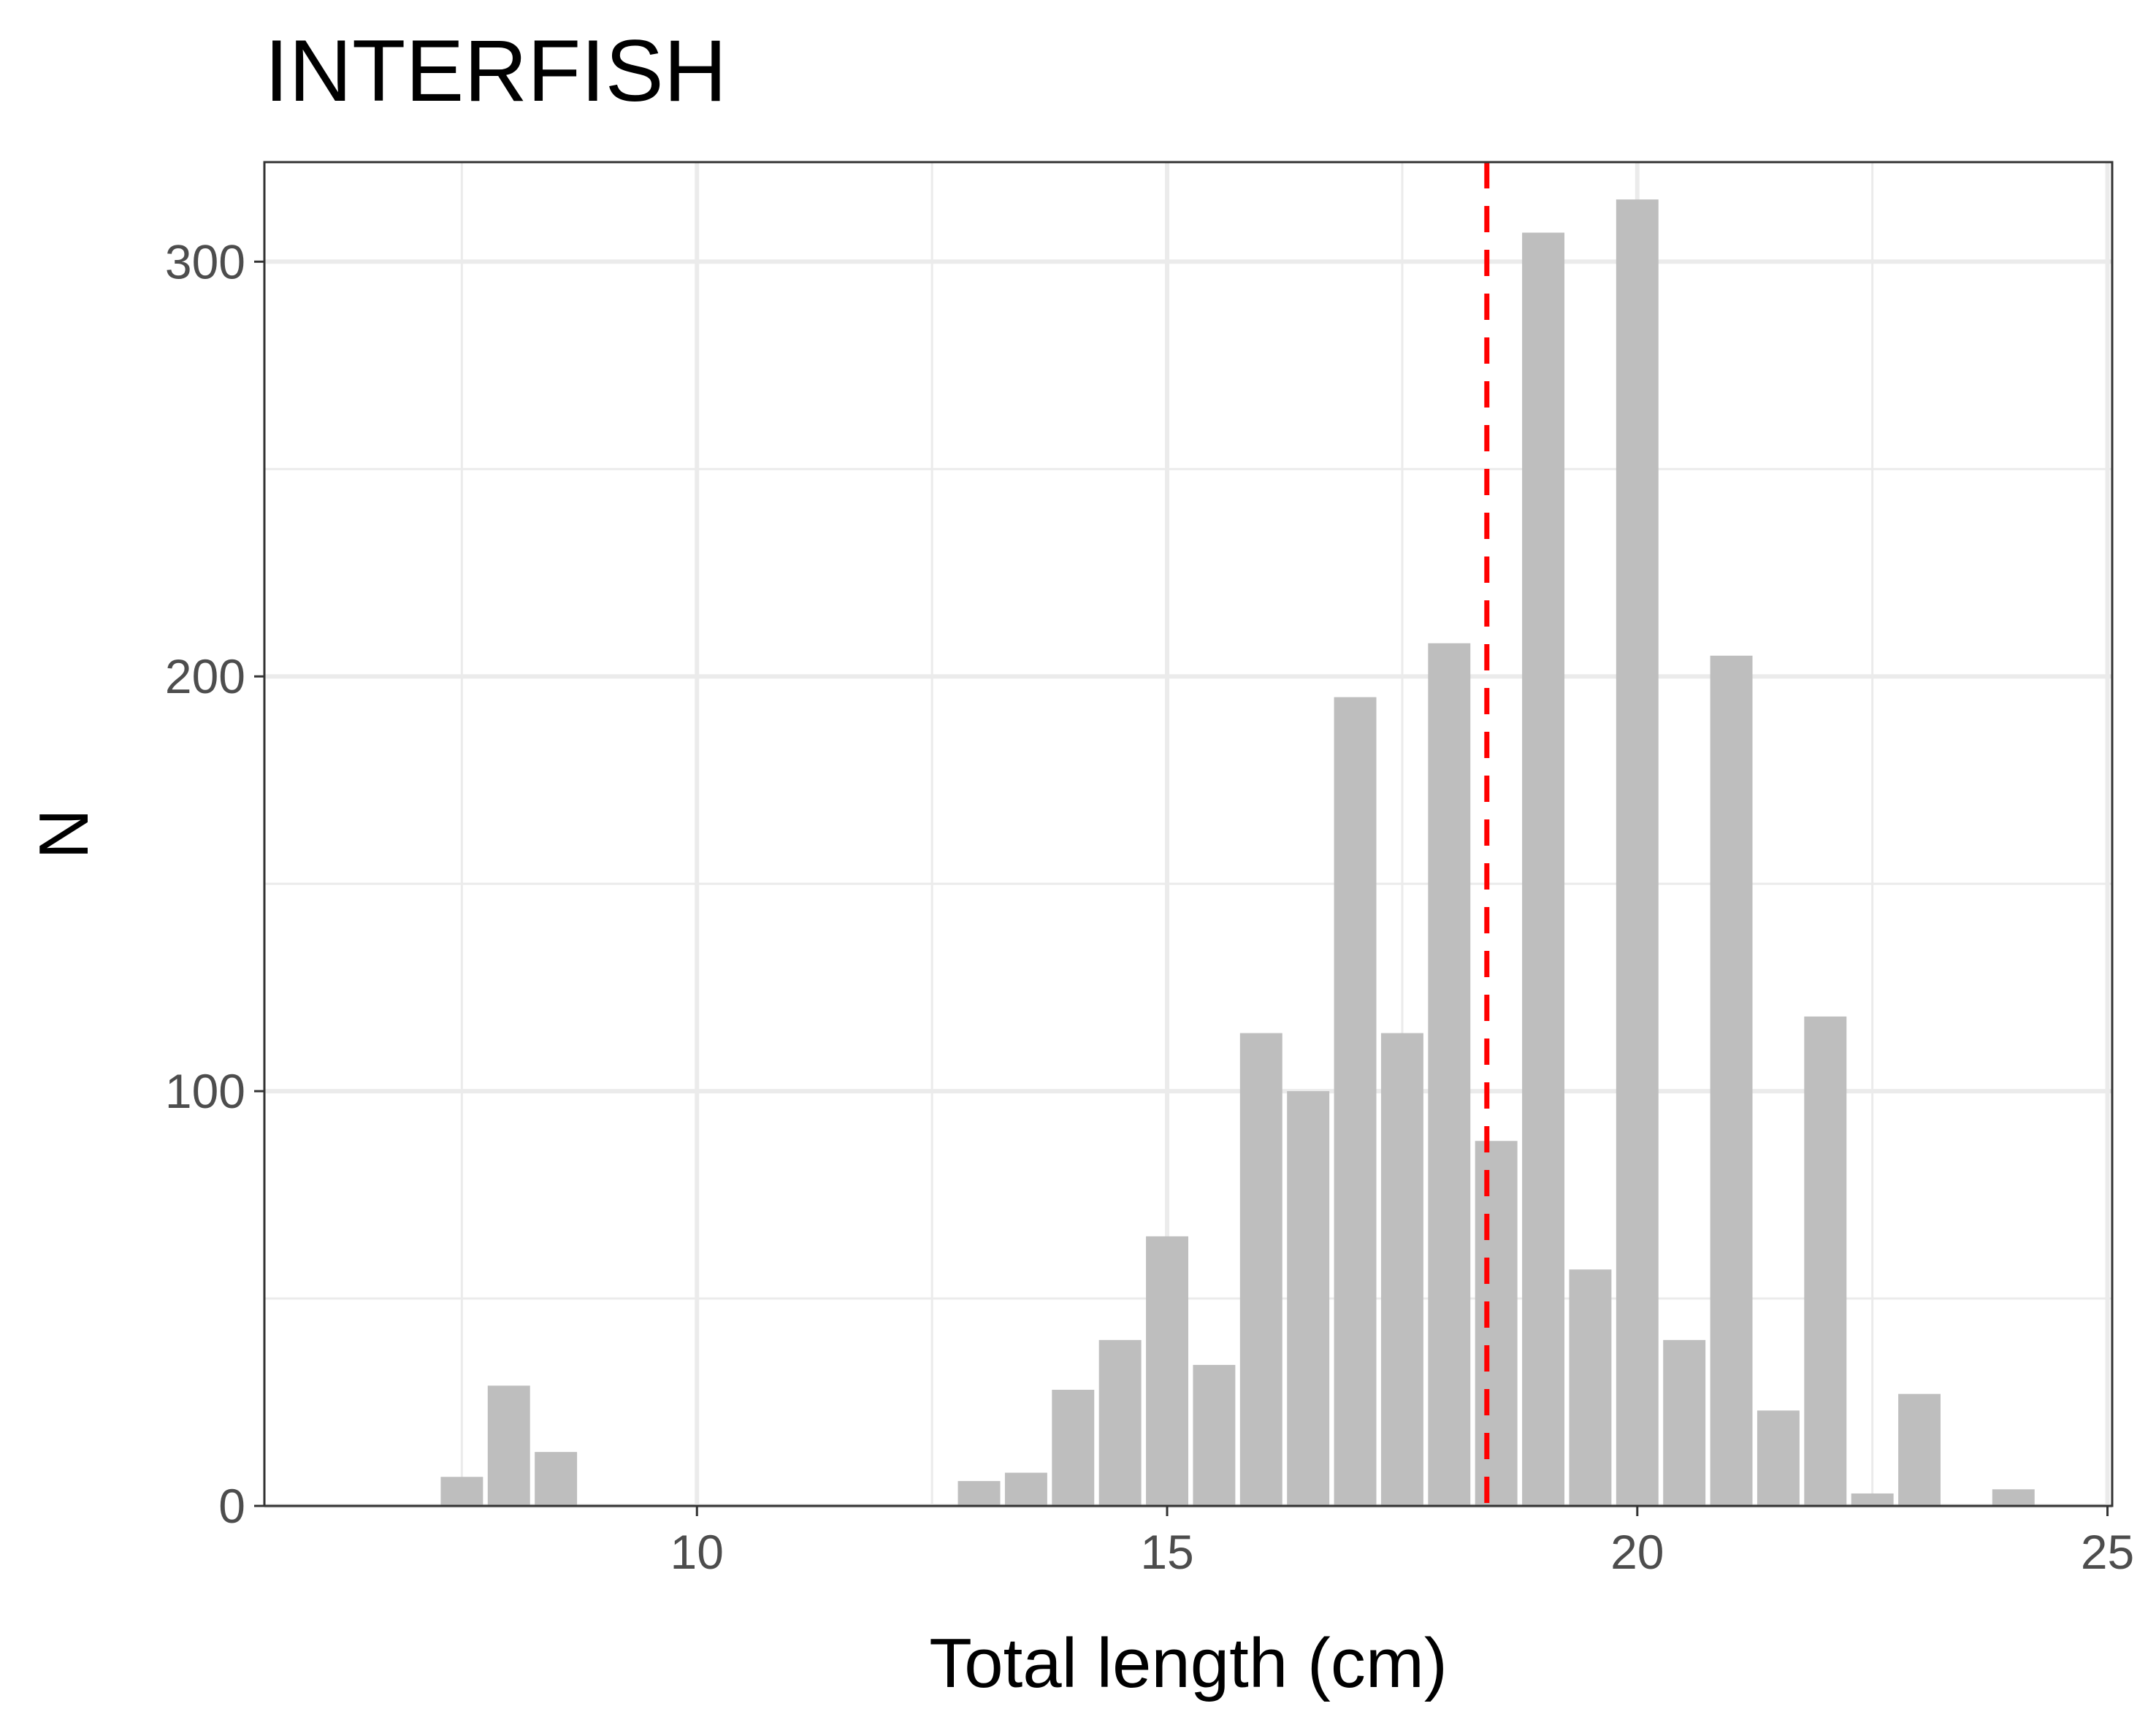 This screenshot has width=2156, height=1725. Describe the element at coordinates (496, 71) in the screenshot. I see `chart-title: INTERFISH` at that location.